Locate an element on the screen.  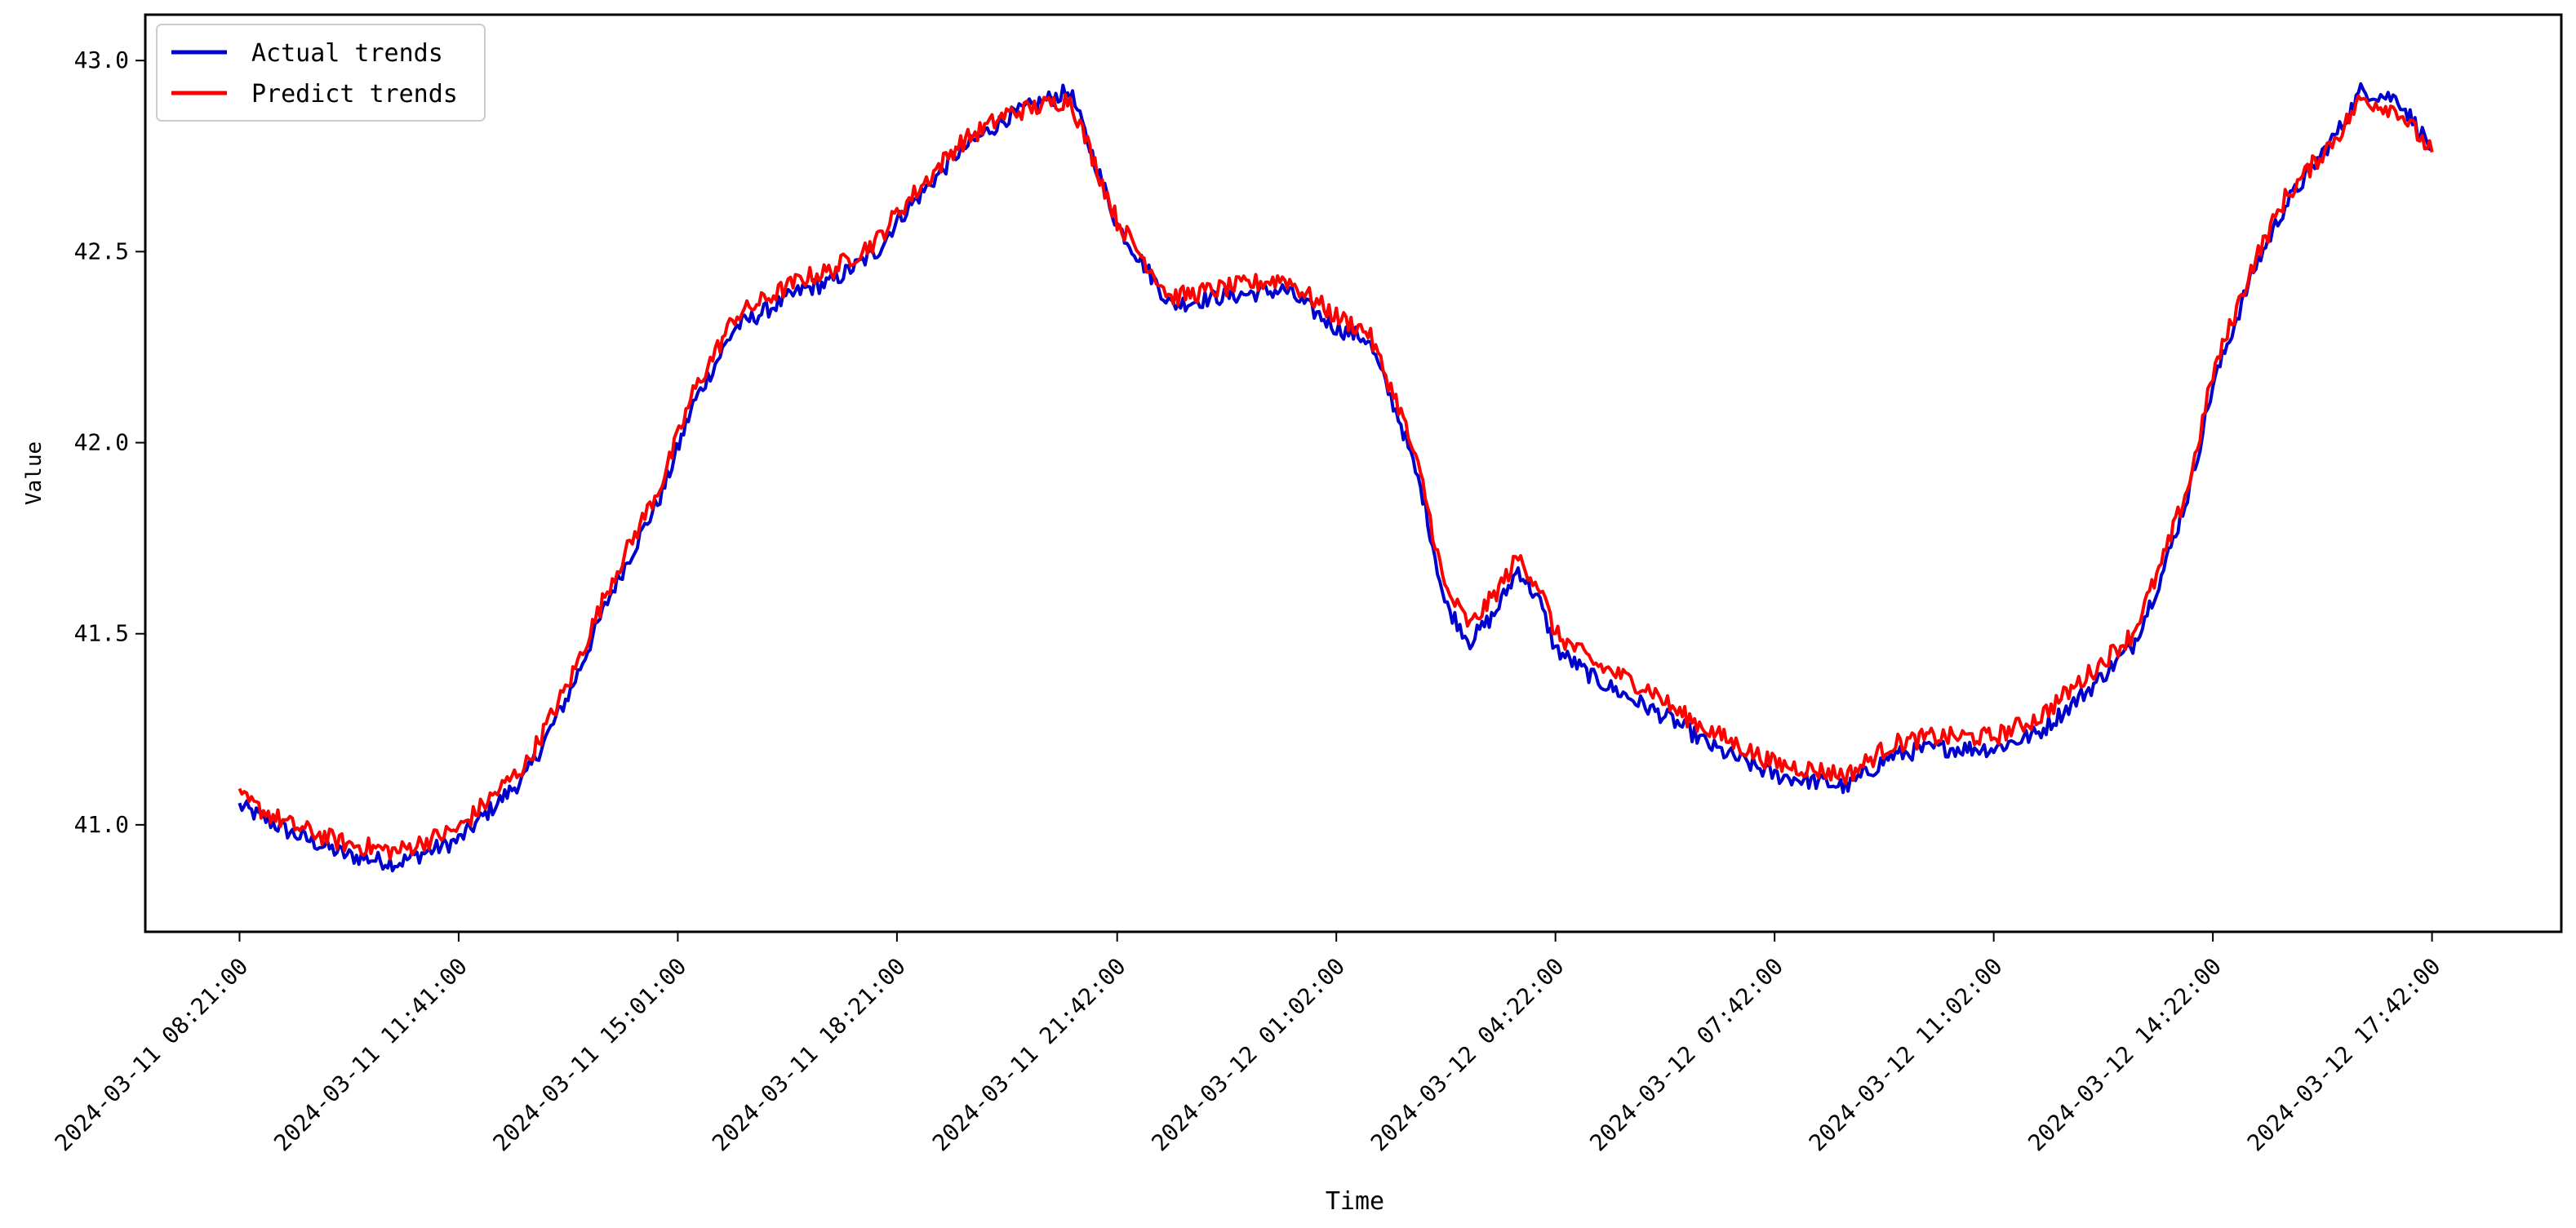
y-tick-label: 43.0 is located at coordinates (101, 60).